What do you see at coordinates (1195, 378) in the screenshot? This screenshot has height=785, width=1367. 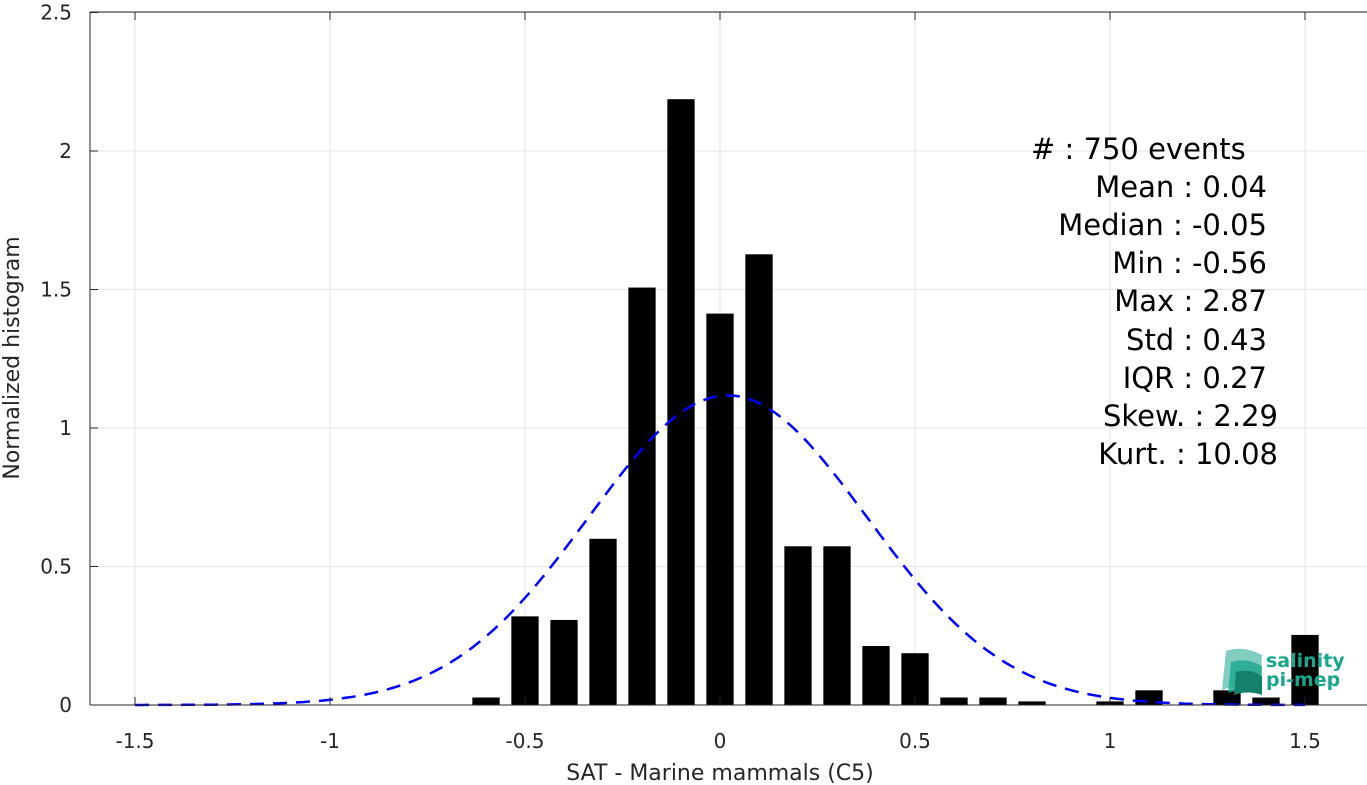 I see `stat-iqr: IQR : 0.27` at bounding box center [1195, 378].